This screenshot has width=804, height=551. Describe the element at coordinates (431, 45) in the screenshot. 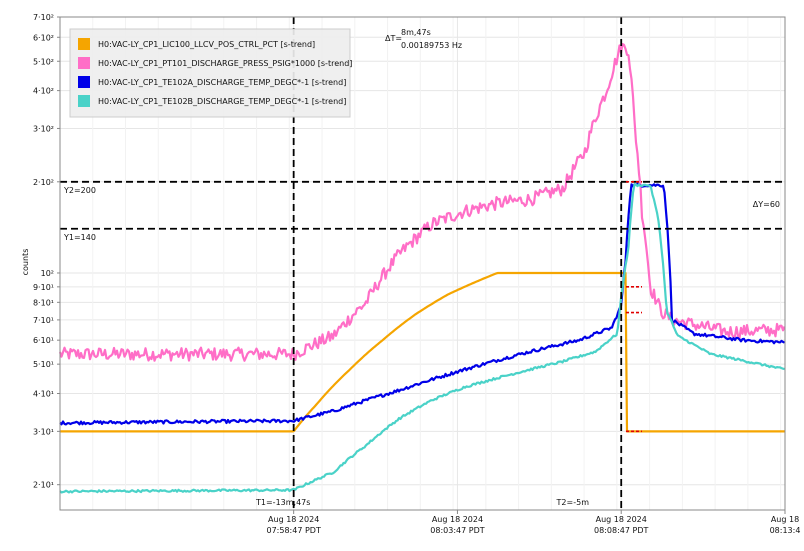

I see `delta-t-frequency: 0.00189753 Hz` at that location.